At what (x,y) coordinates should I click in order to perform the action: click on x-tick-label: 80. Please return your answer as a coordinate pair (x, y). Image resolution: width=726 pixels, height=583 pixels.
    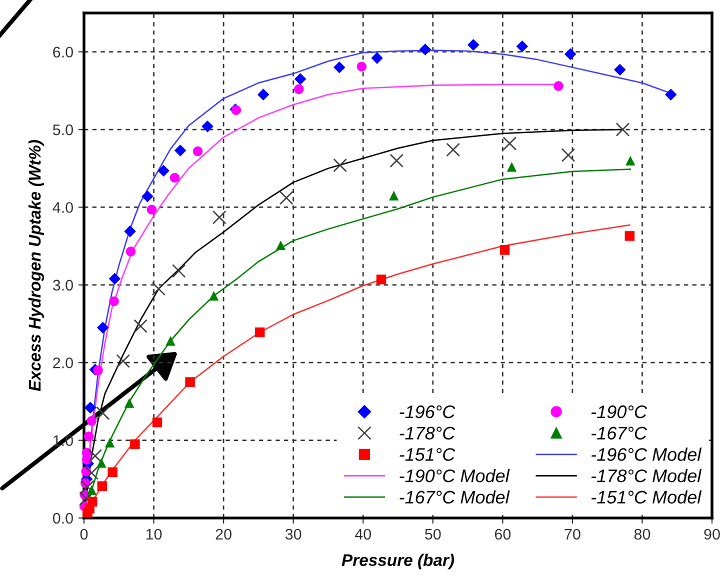
    Looking at the image, I should click on (642, 534).